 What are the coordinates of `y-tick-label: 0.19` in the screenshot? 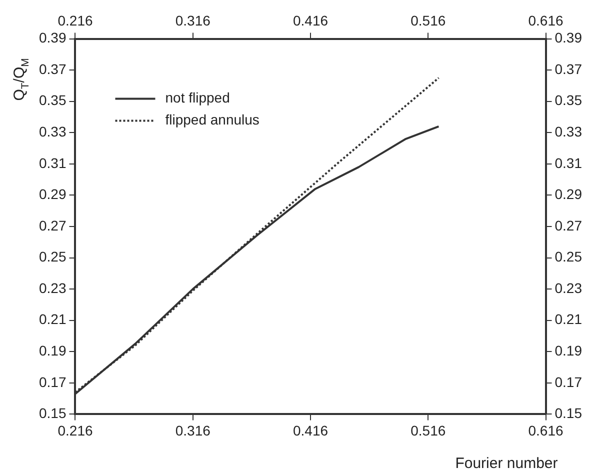 It's located at (52, 350).